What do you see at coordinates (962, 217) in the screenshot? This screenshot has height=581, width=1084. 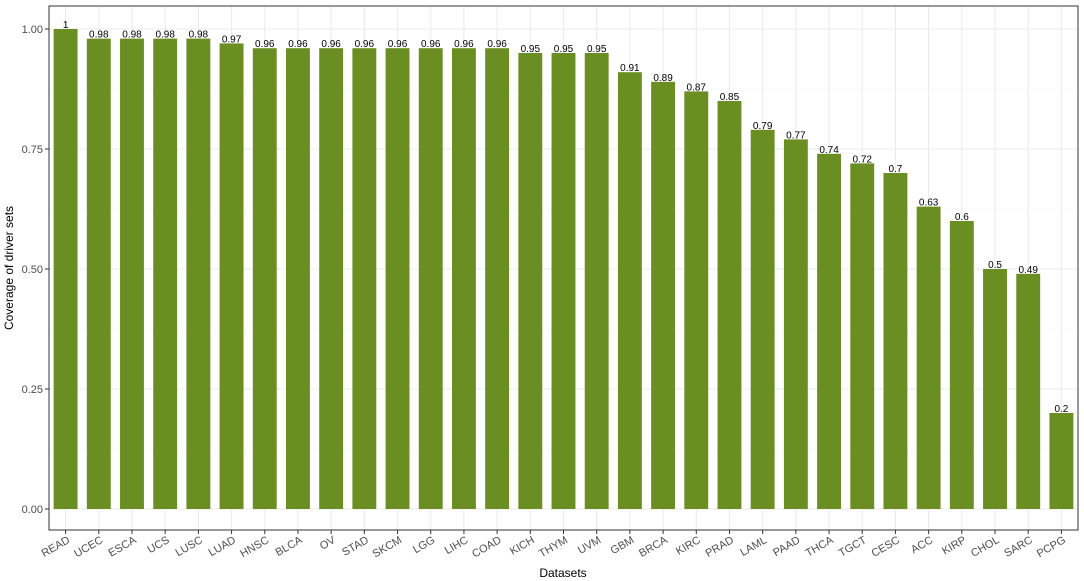 I see `data-label-kirp: 0.6` at bounding box center [962, 217].